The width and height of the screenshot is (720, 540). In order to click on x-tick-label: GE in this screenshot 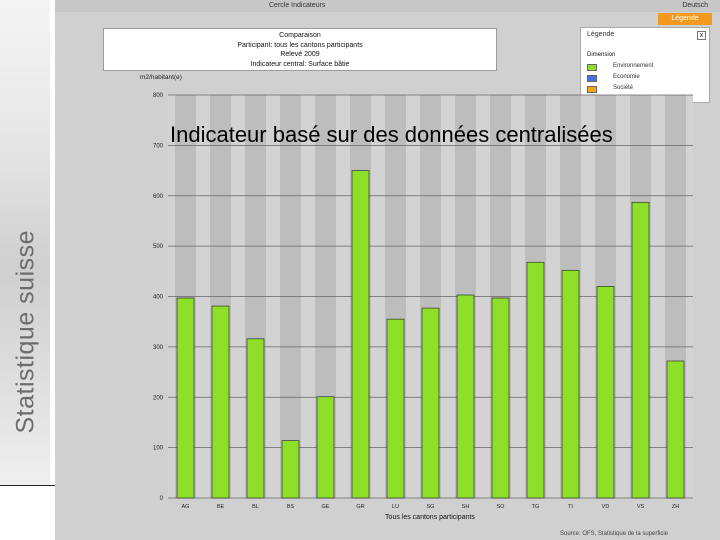, I will do `click(326, 507)`.